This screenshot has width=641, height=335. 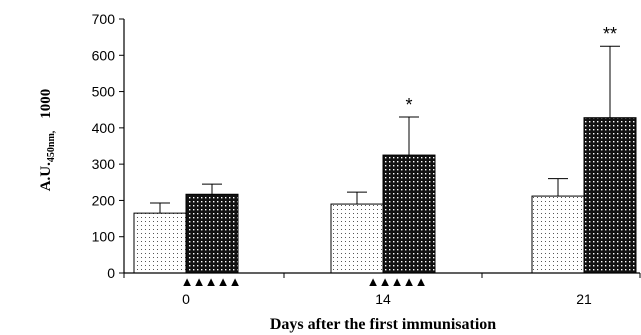 I want to click on y-axis-label-suffix: 1000, so click(x=46, y=104).